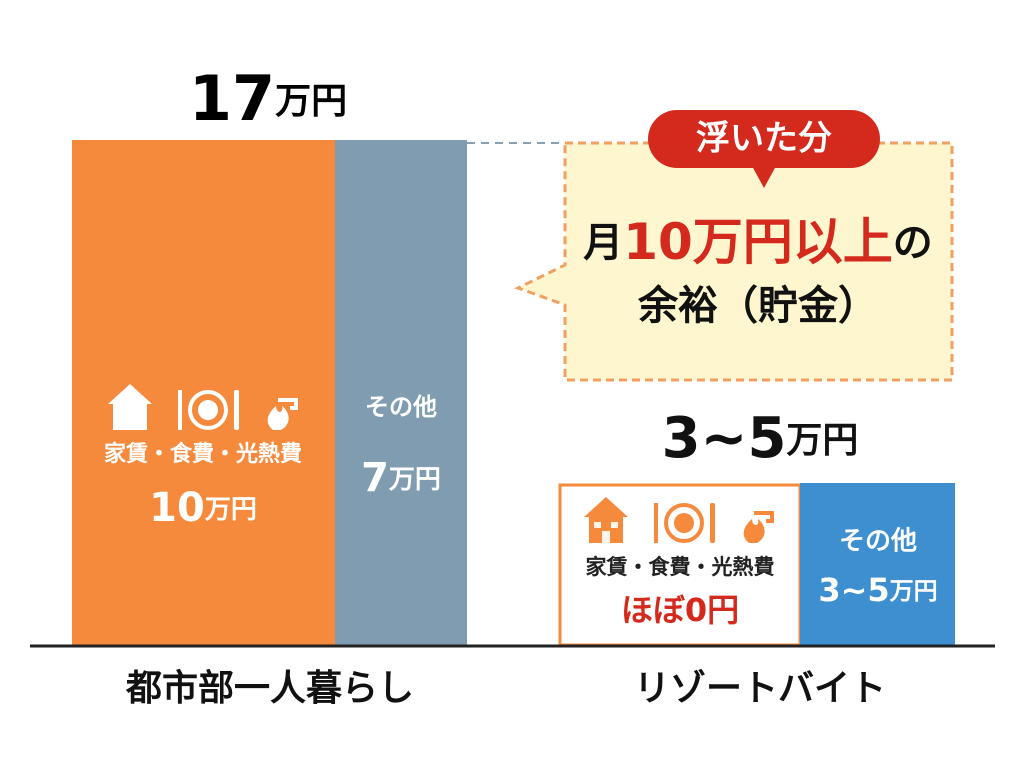  Describe the element at coordinates (757, 306) in the screenshot. I see `callout-line2: 余裕（貯金）` at that location.